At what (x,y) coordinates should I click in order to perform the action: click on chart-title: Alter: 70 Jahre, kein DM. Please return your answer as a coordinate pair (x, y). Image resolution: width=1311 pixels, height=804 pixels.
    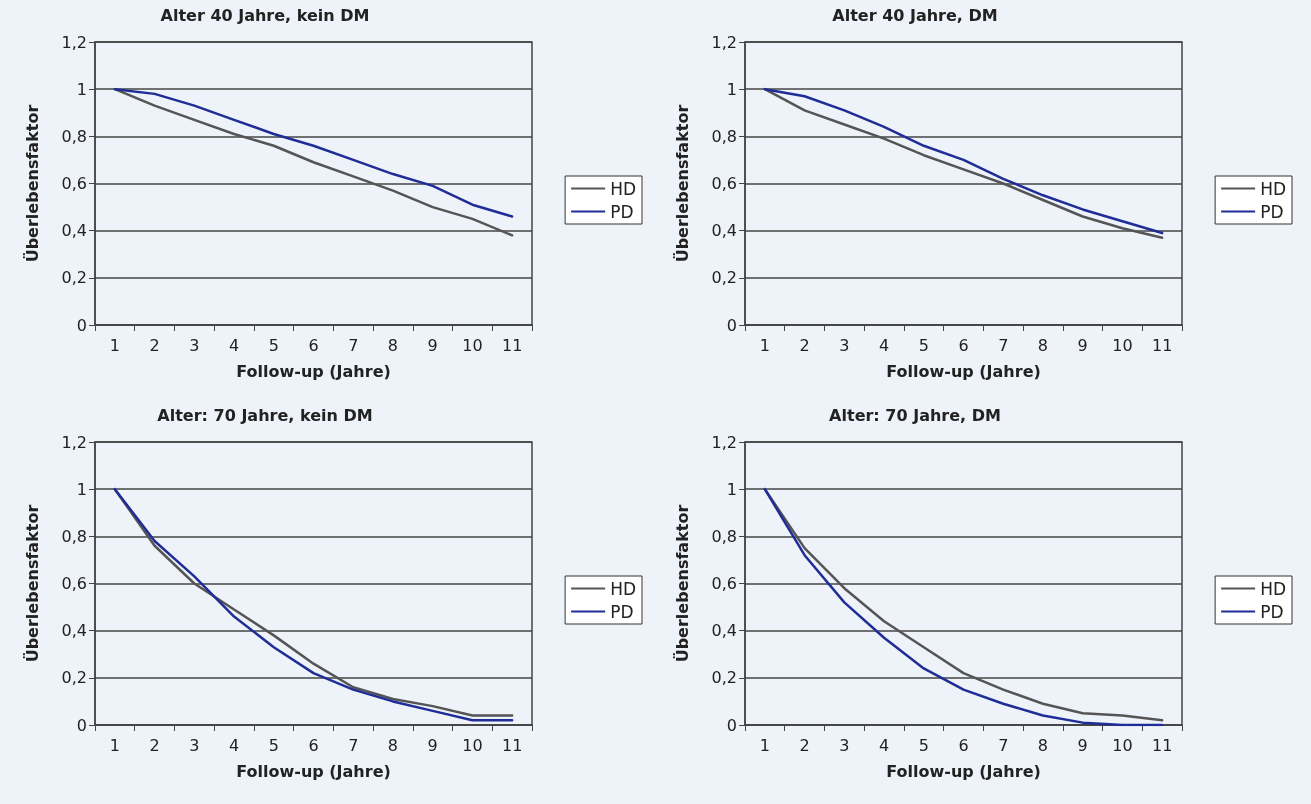
    Looking at the image, I should click on (265, 415).